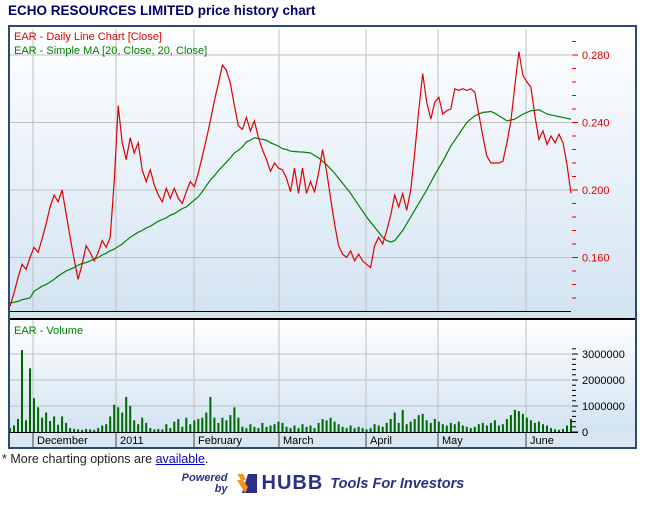  What do you see at coordinates (206, 459) in the screenshot?
I see `footer-note-suffix: .` at bounding box center [206, 459].